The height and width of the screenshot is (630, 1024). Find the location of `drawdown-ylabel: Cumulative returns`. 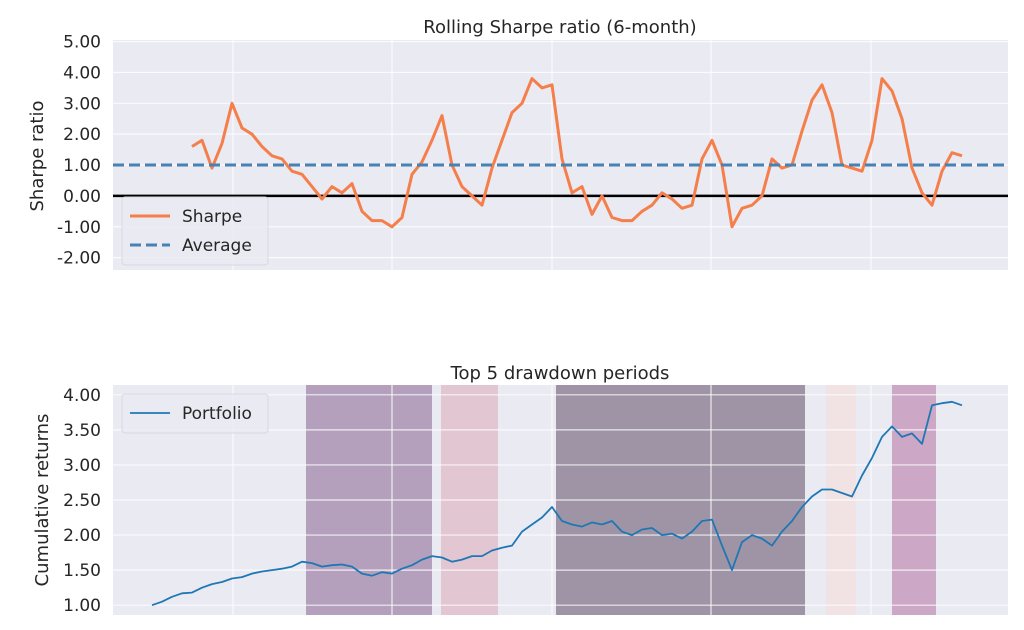

drawdown-ylabel: Cumulative returns is located at coordinates (42, 500).